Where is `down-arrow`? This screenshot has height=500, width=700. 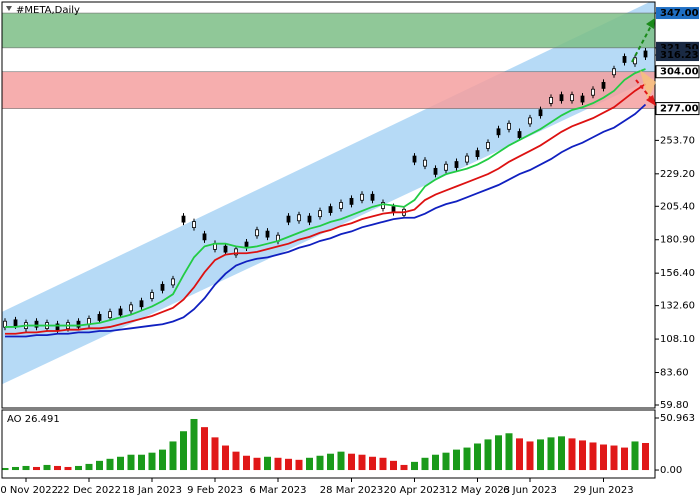 down-arrow is located at coordinates (644, 90).